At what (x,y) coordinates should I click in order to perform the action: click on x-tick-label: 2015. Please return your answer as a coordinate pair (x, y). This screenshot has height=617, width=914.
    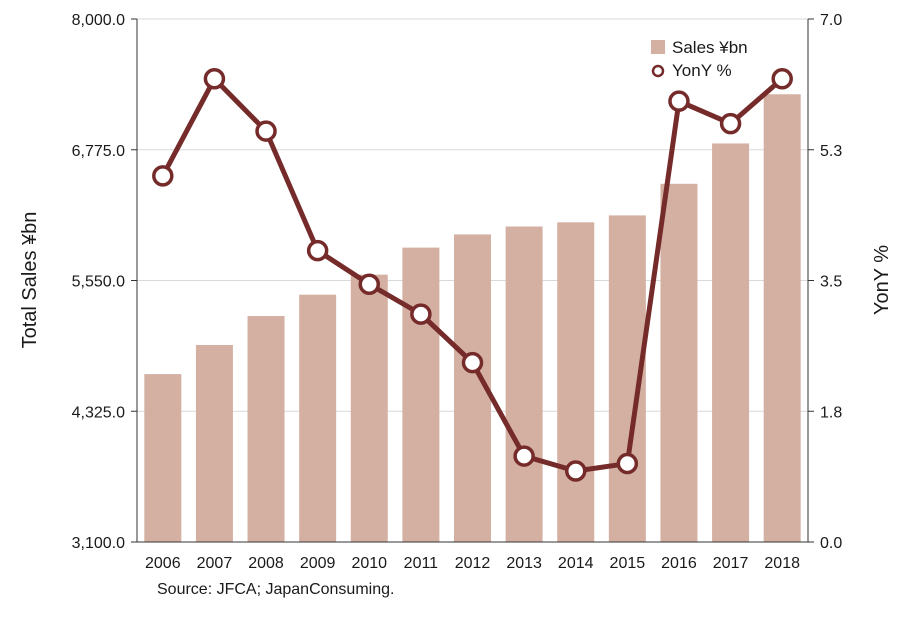
    Looking at the image, I should click on (628, 563).